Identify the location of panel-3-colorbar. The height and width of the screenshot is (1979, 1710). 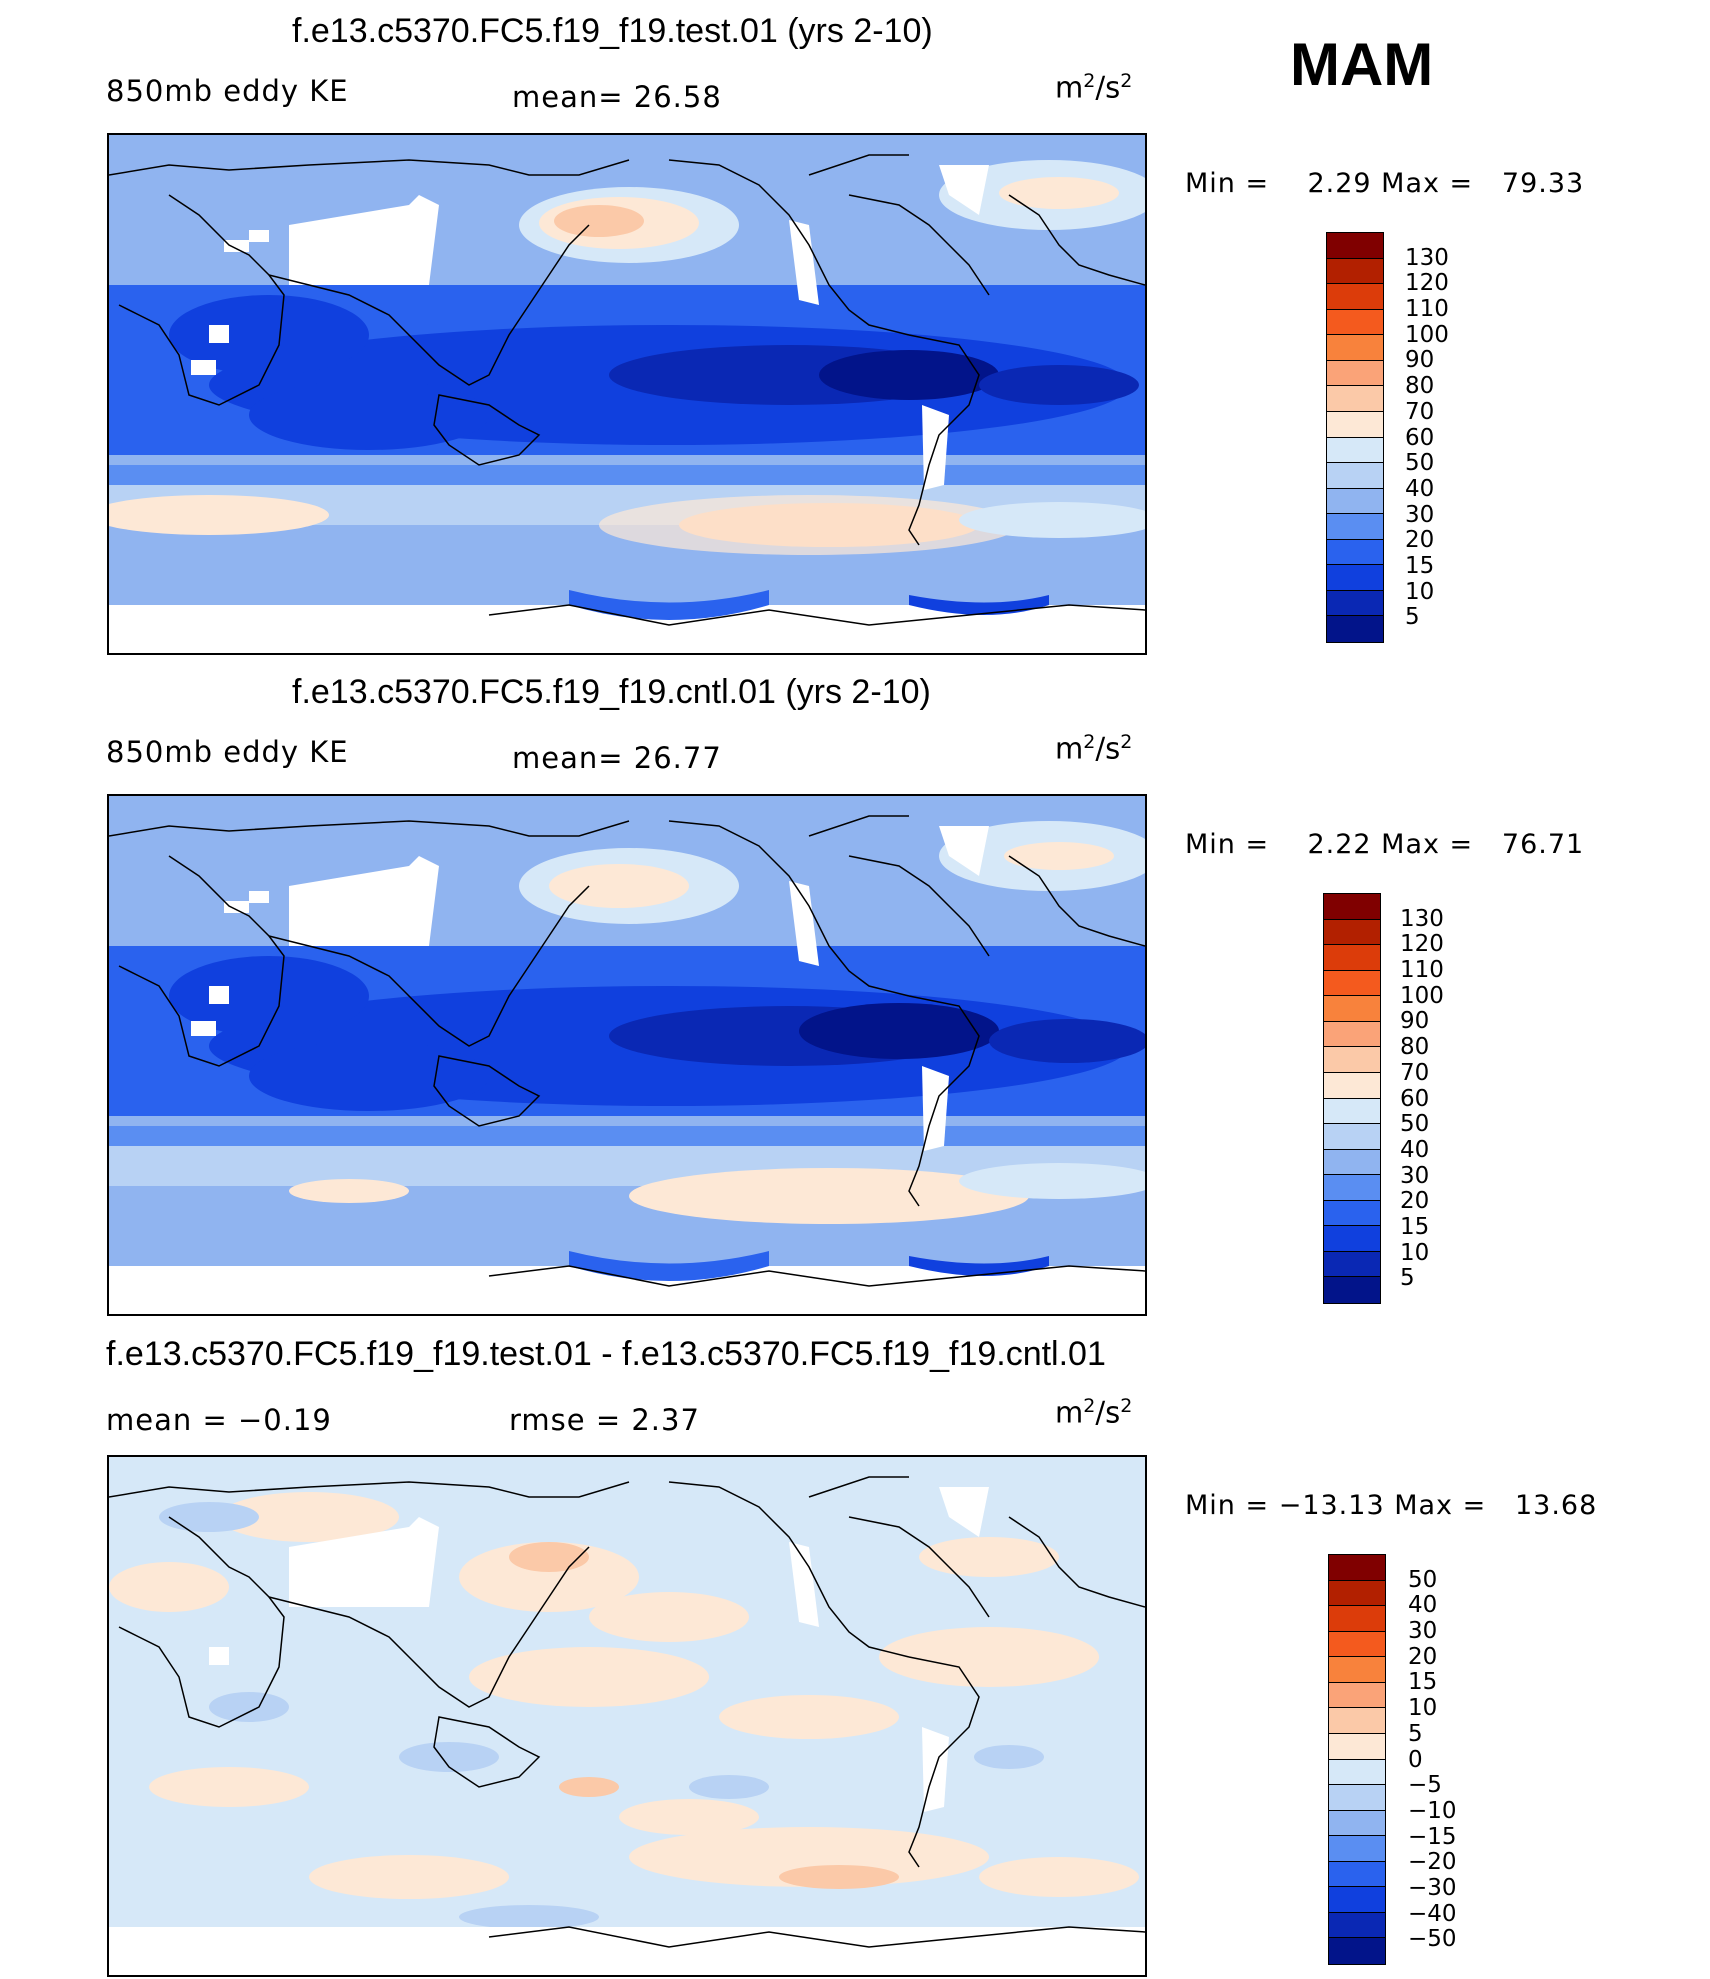
(1357, 1759).